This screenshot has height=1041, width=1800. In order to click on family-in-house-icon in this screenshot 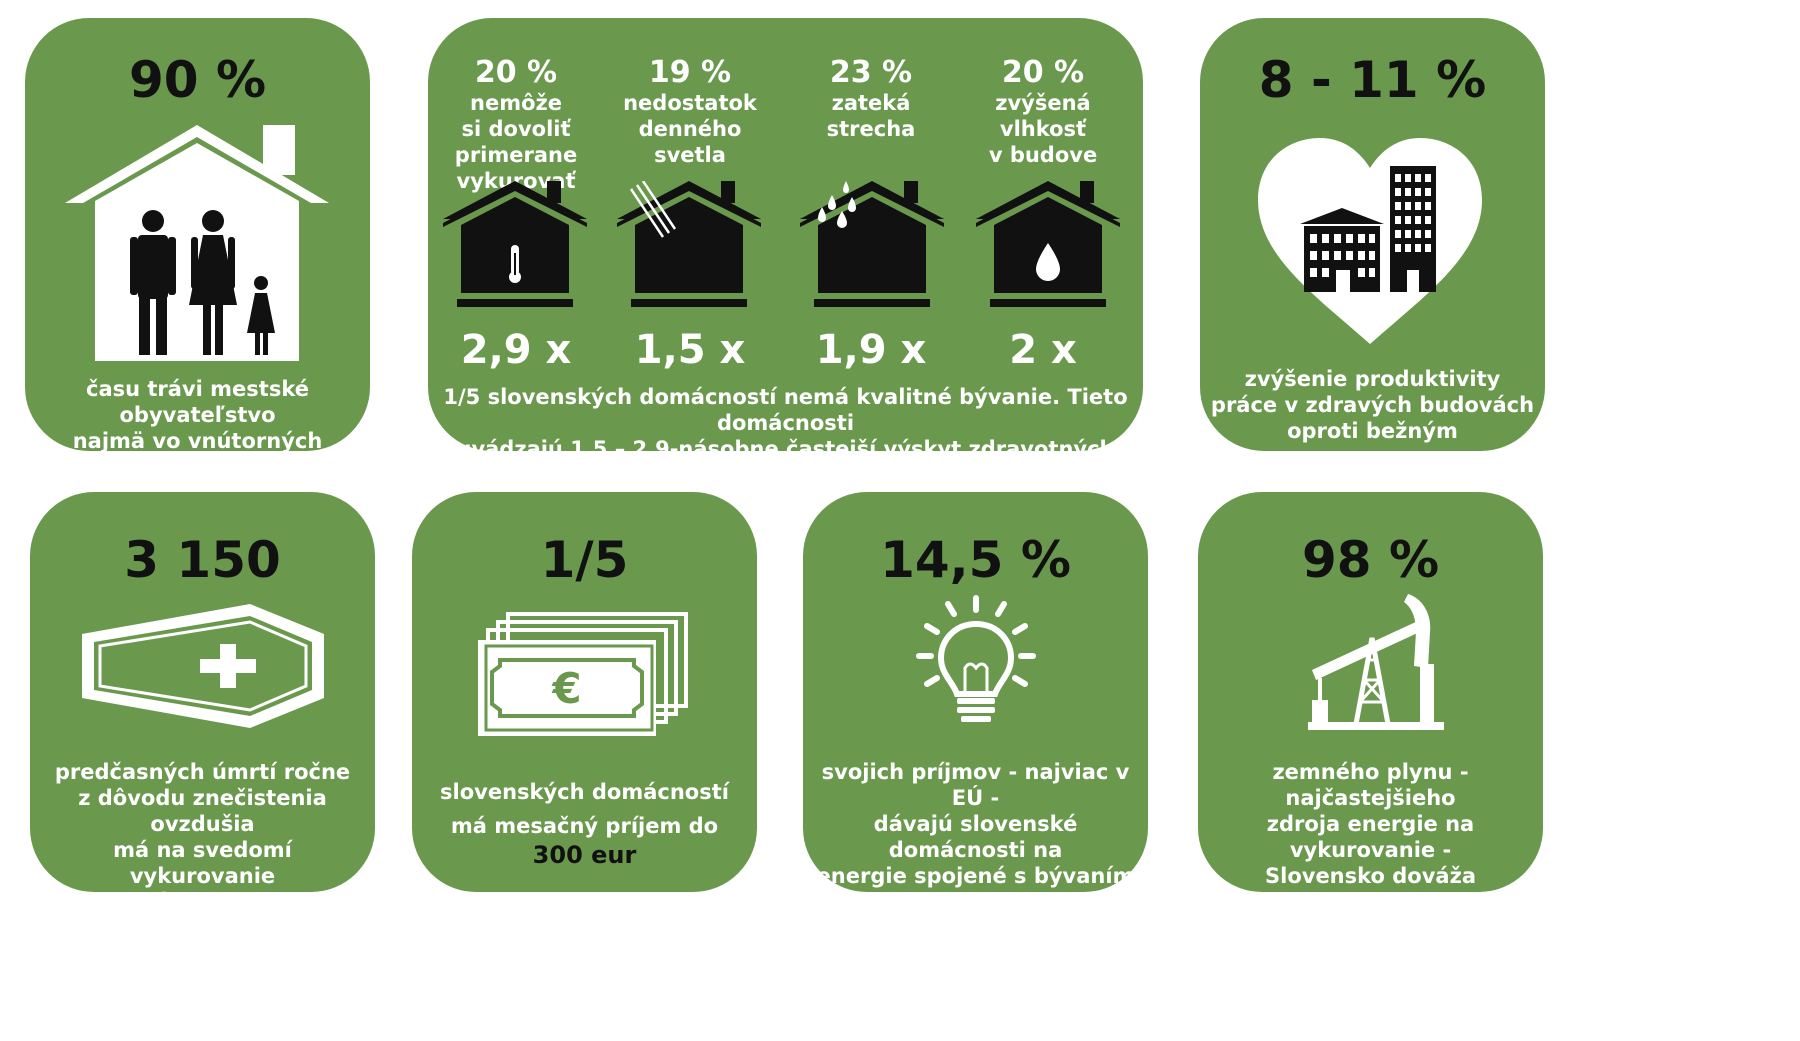, I will do `click(197, 243)`.